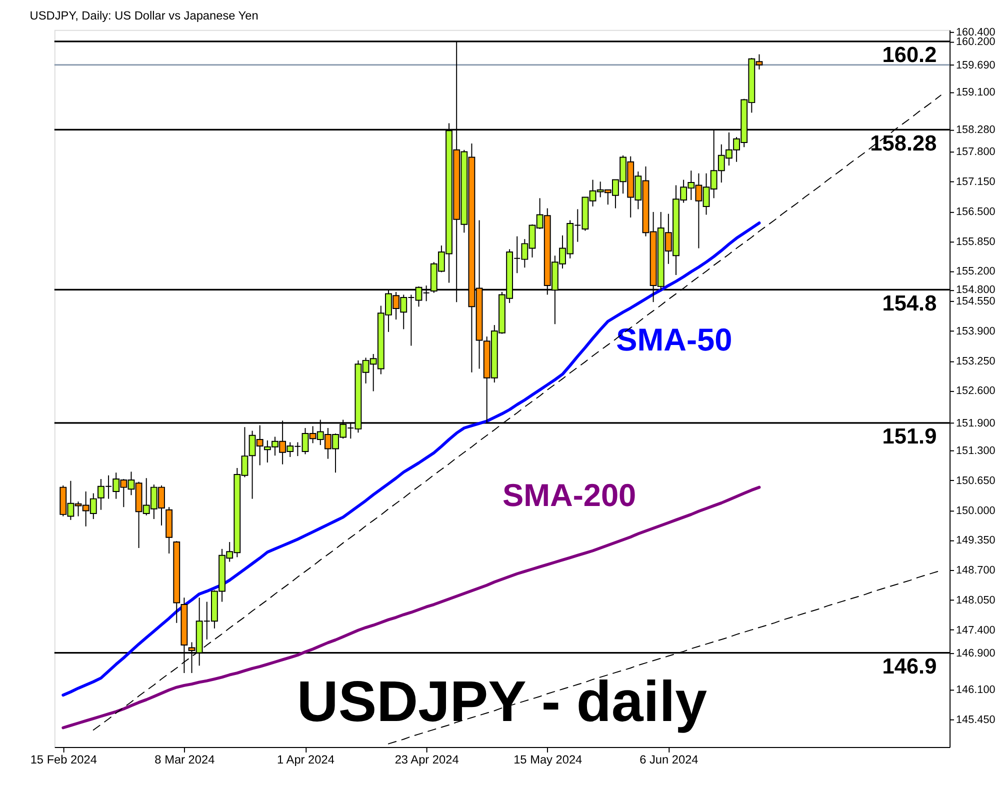  Describe the element at coordinates (669, 759) in the screenshot. I see `x-tick-label: 6 Jun 2024` at that location.